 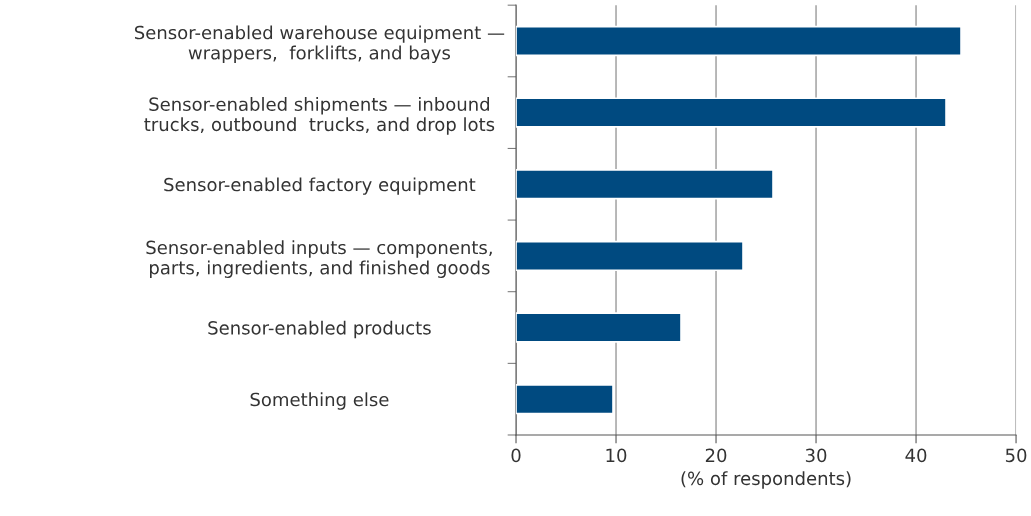 I want to click on x-tick-label: 30, so click(x=816, y=455).